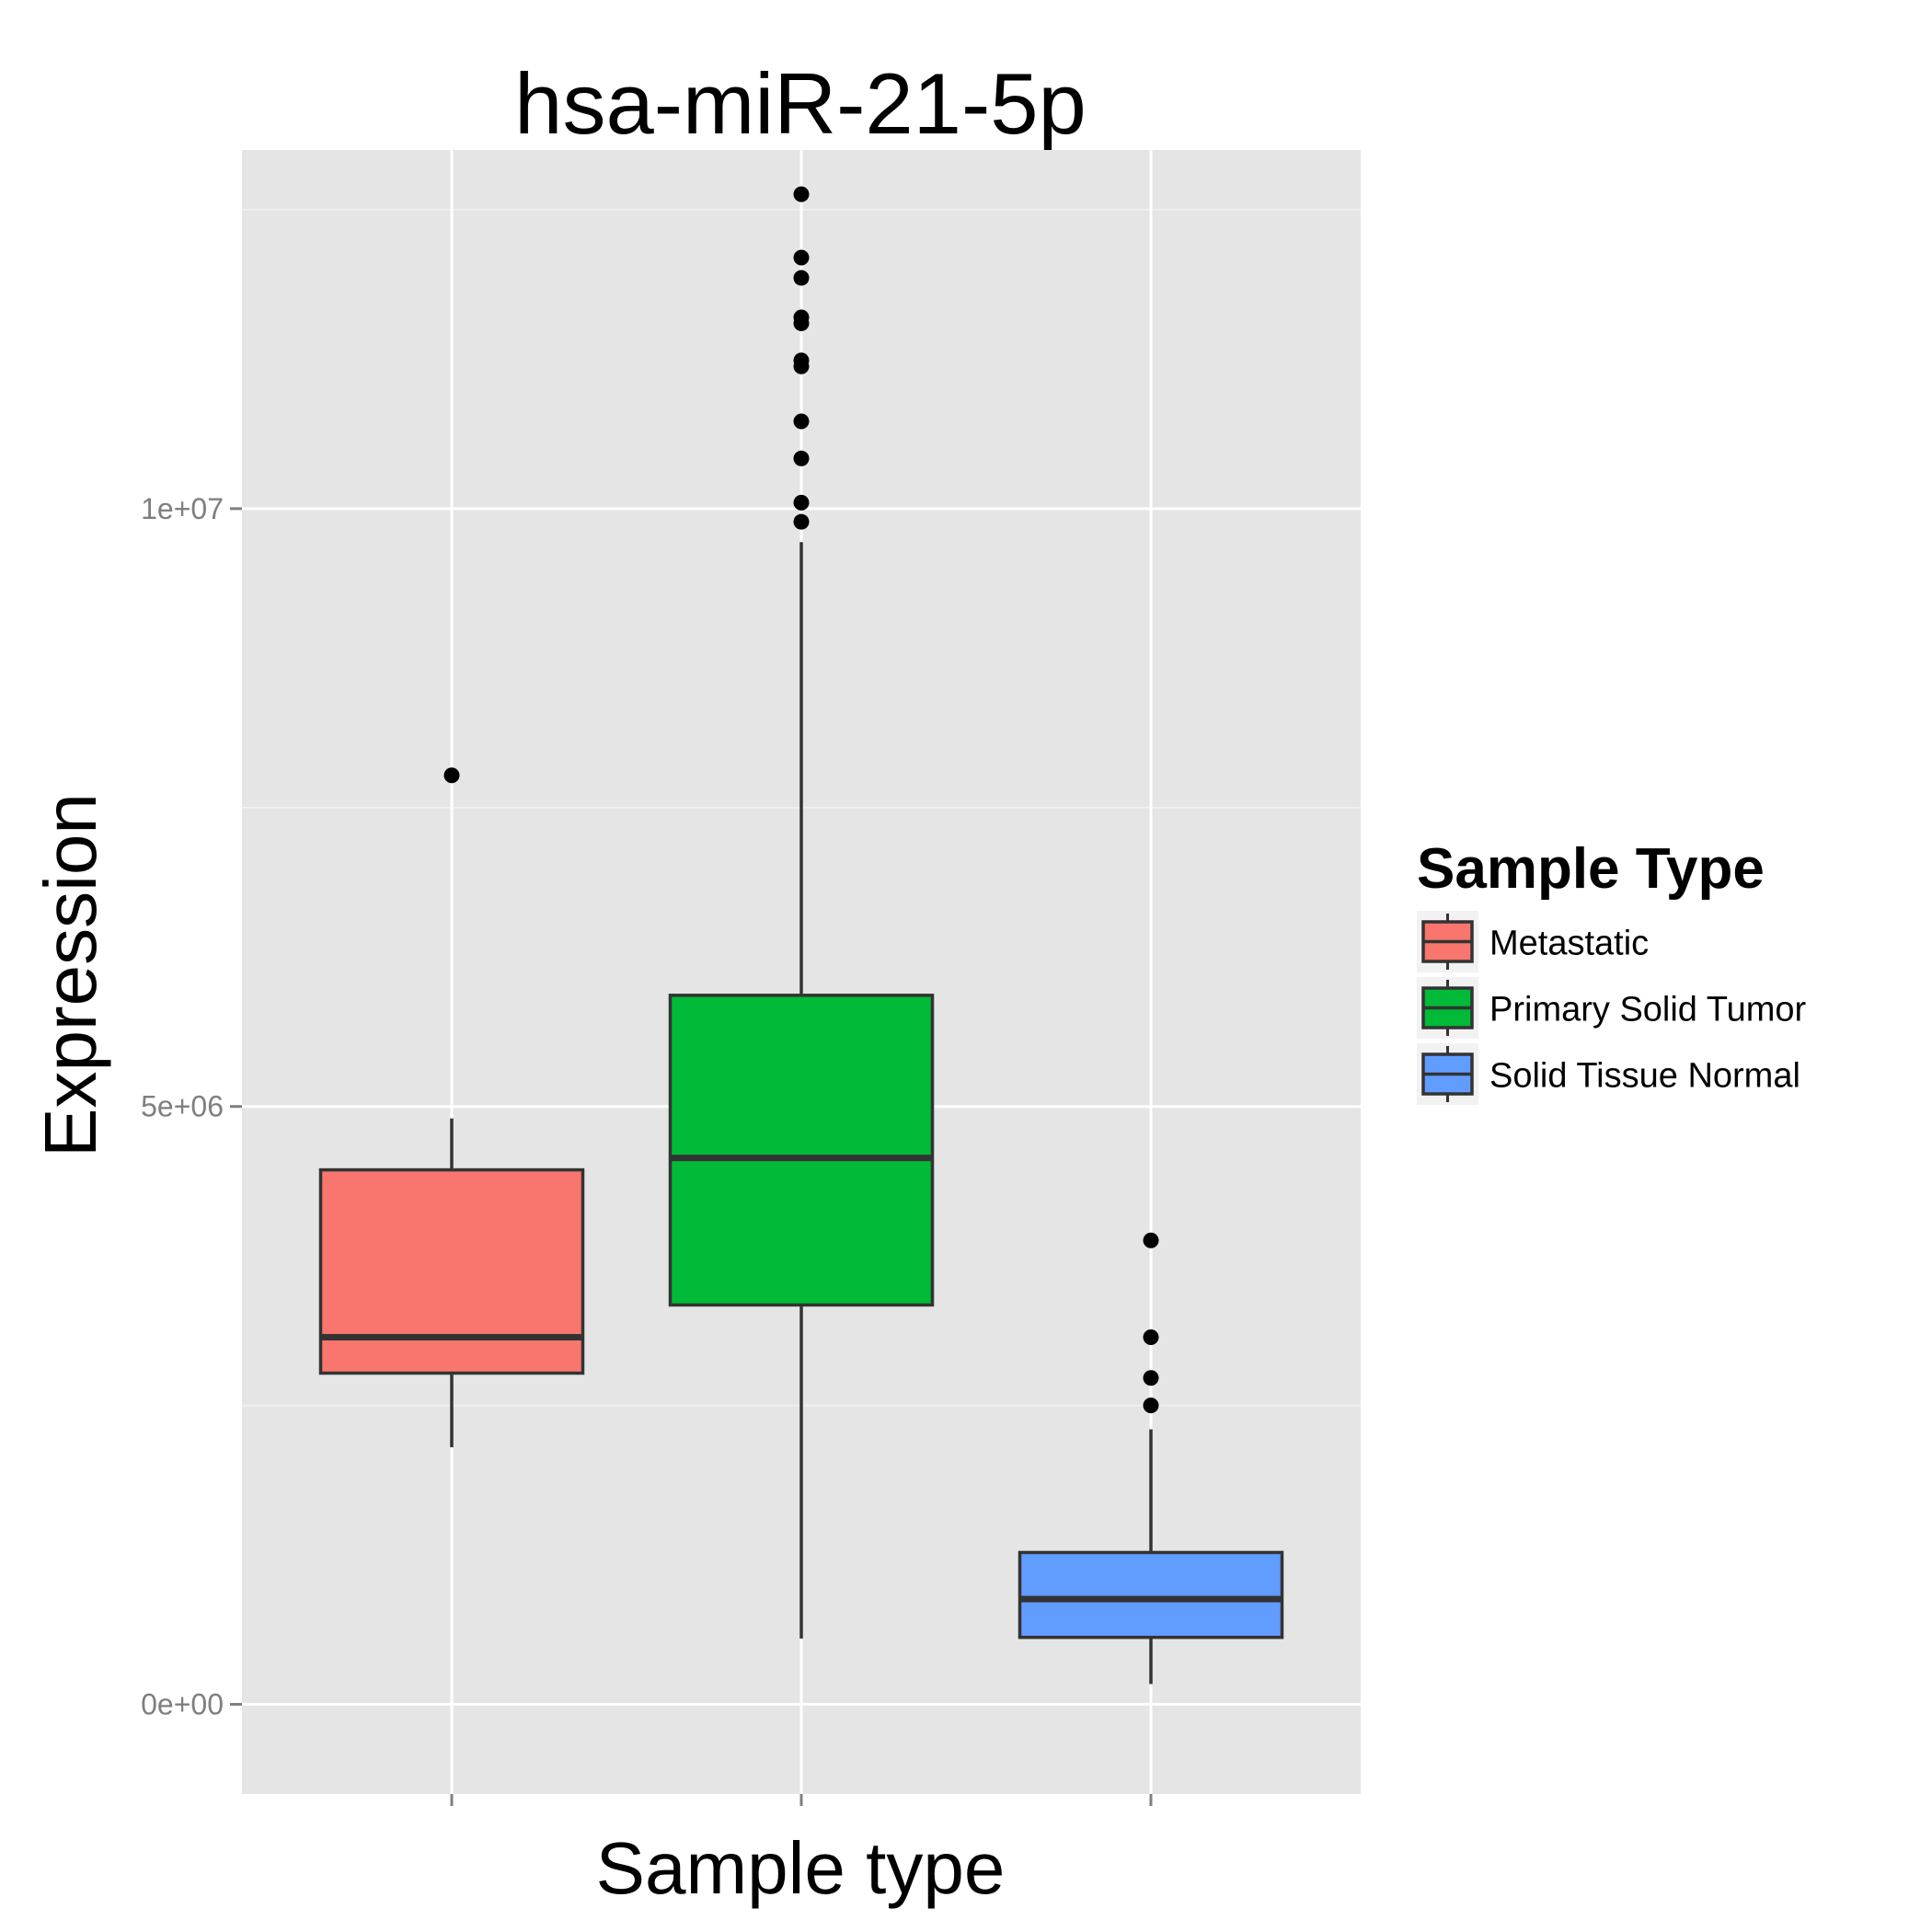 The image size is (1932, 1932). I want to click on legend-item: Primary Solid Tumor, so click(1612, 1008).